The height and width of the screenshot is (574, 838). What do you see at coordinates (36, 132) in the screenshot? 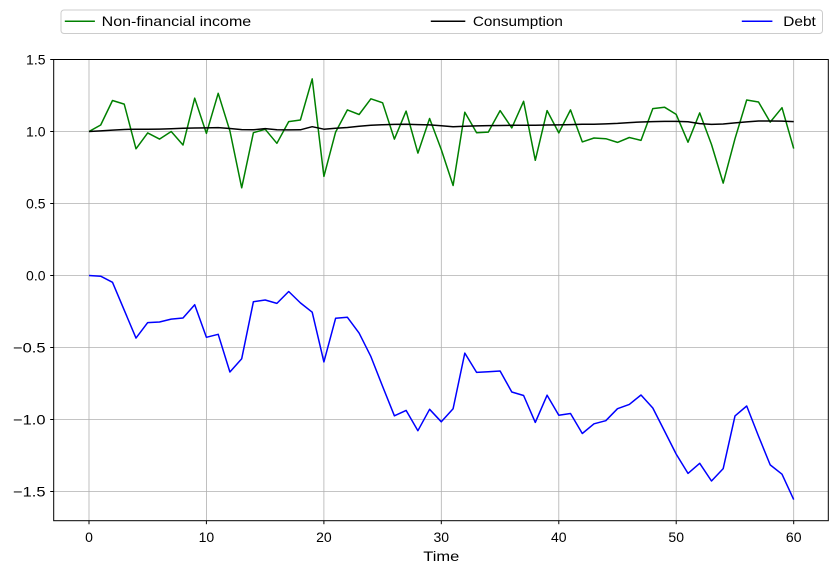
I see `svg-text: 1.0` at bounding box center [36, 132].